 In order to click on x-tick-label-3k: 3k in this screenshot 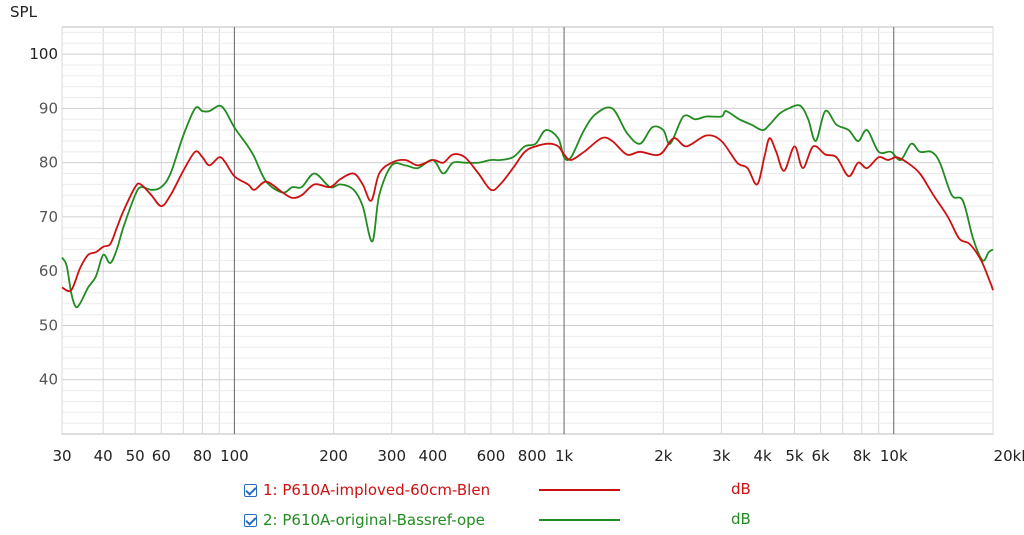, I will do `click(721, 456)`.